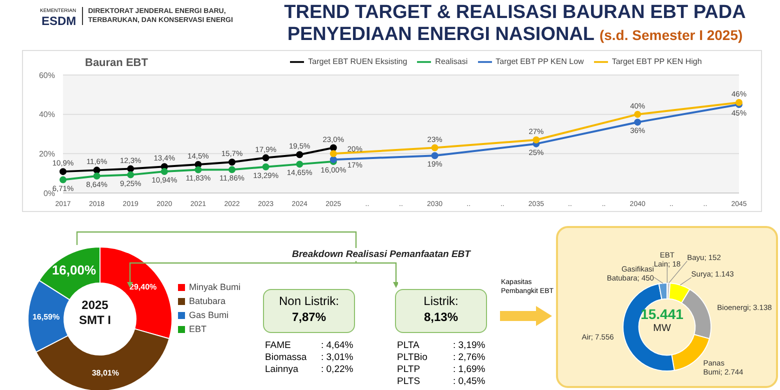 This screenshot has width=780, height=390. What do you see at coordinates (469, 381) in the screenshot?
I see `text: : 0,45%` at bounding box center [469, 381].